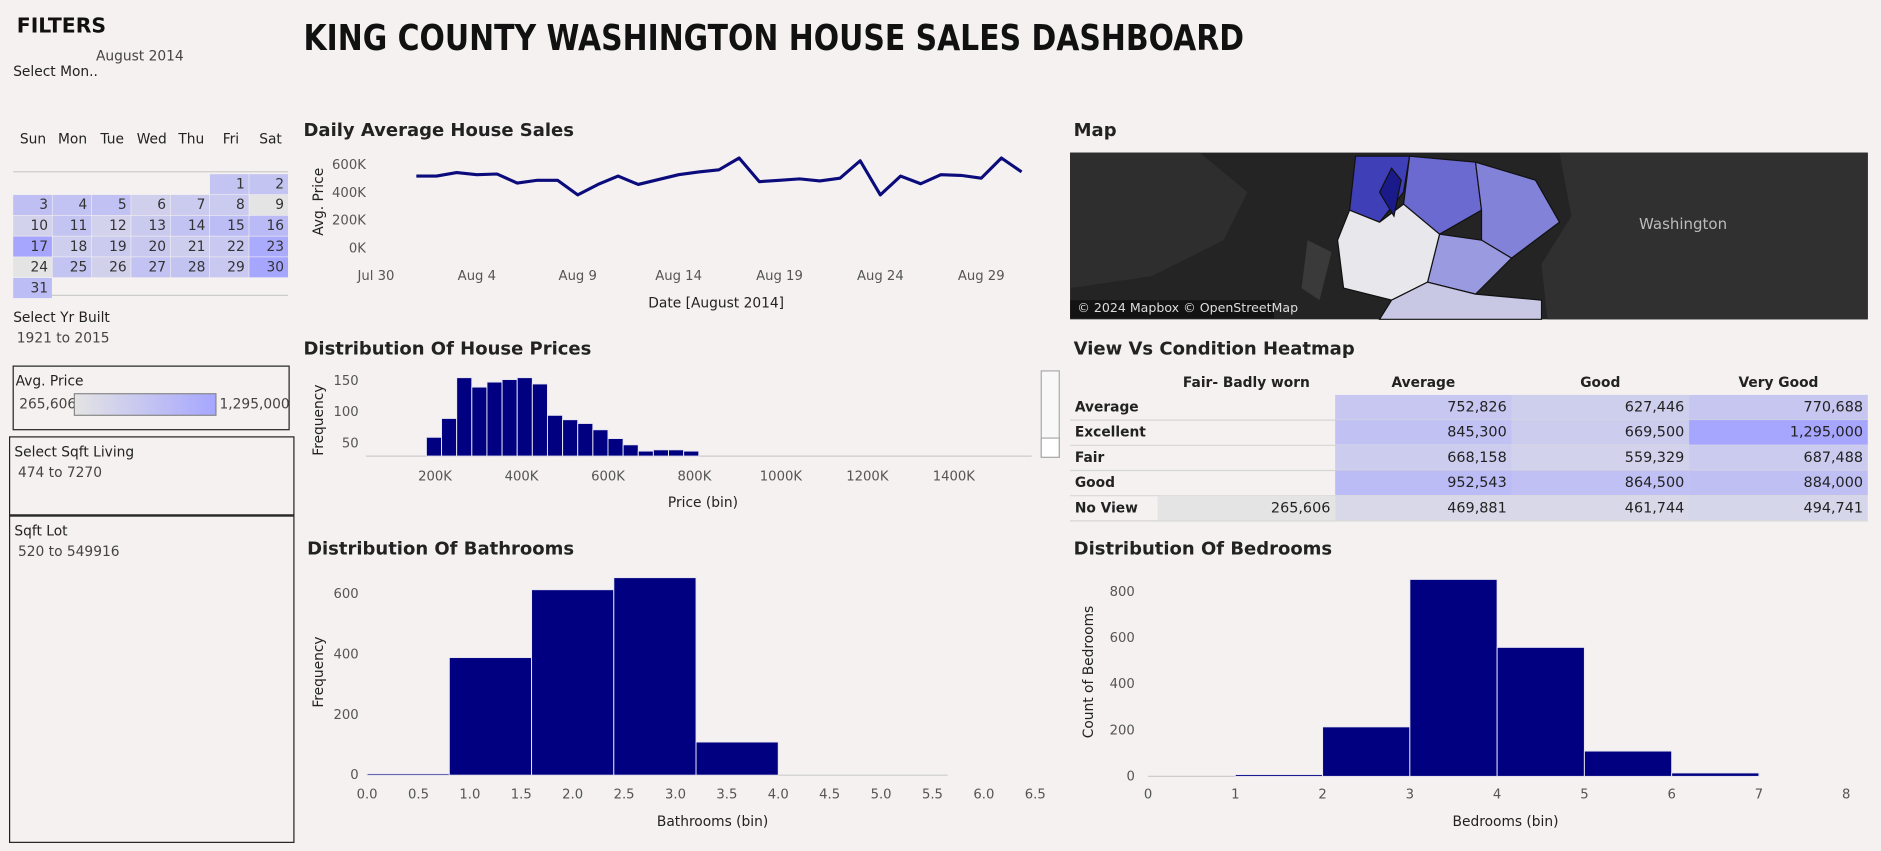 The width and height of the screenshot is (1881, 851). Describe the element at coordinates (1122, 592) in the screenshot. I see `y-tick-label: 800` at that location.